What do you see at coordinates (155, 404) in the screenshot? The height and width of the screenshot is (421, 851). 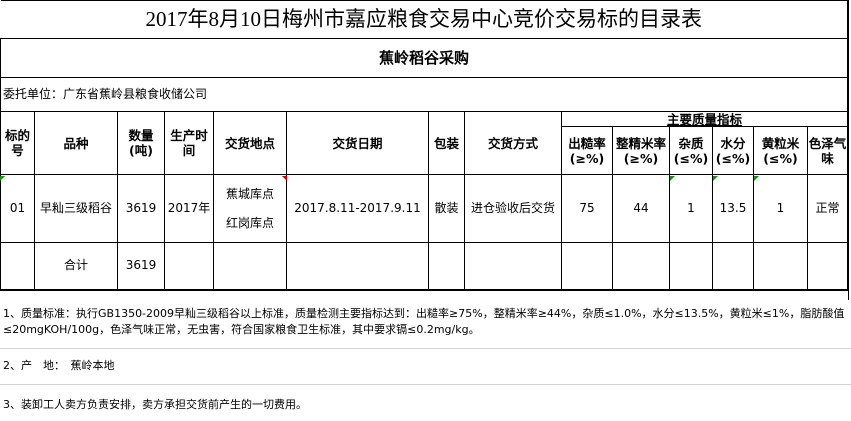 I see `note-loading: 3、装卸工人卖方负责安排，卖方承担交货前产生的一切费用。` at bounding box center [155, 404].